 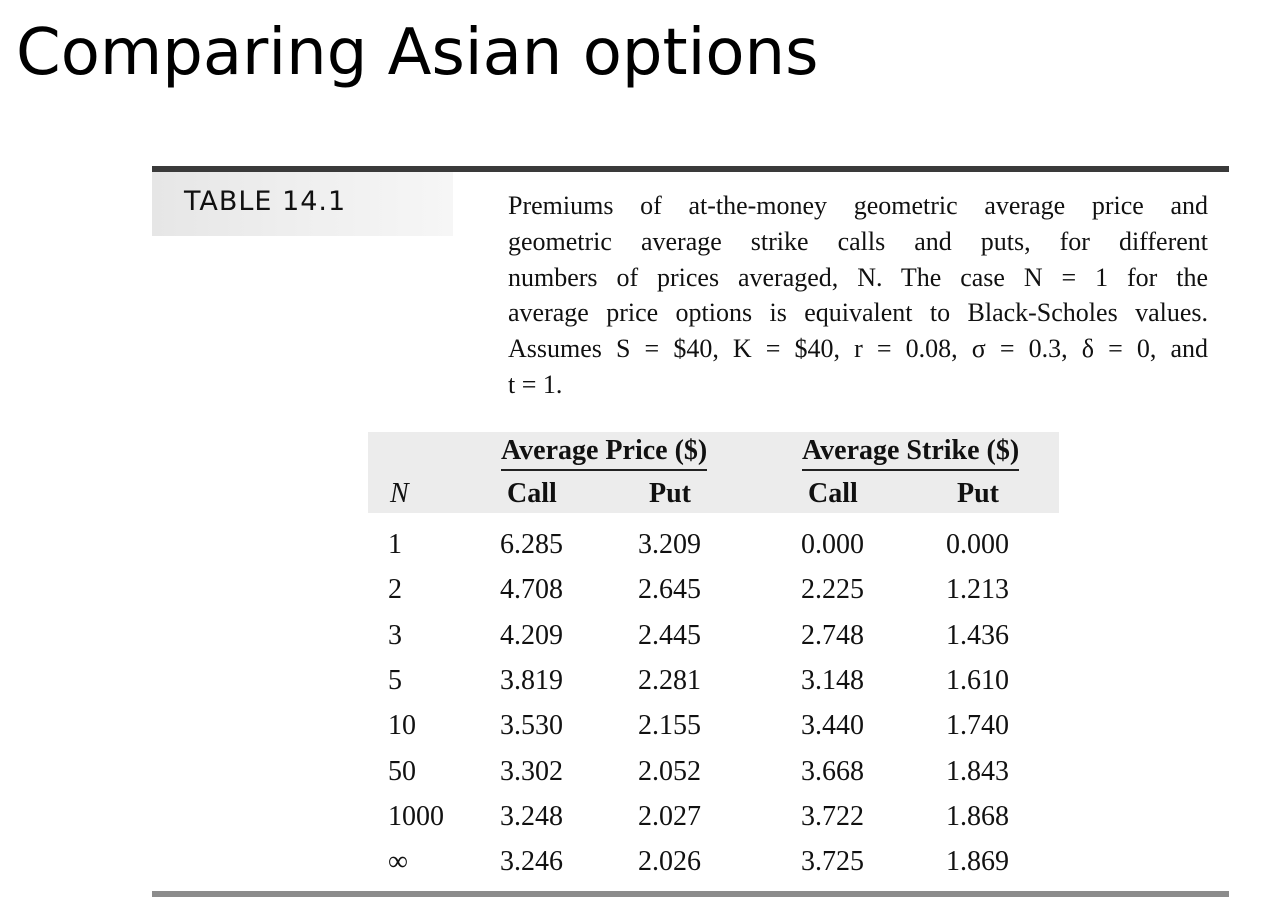 What do you see at coordinates (395, 590) in the screenshot?
I see `cell-n: 2` at bounding box center [395, 590].